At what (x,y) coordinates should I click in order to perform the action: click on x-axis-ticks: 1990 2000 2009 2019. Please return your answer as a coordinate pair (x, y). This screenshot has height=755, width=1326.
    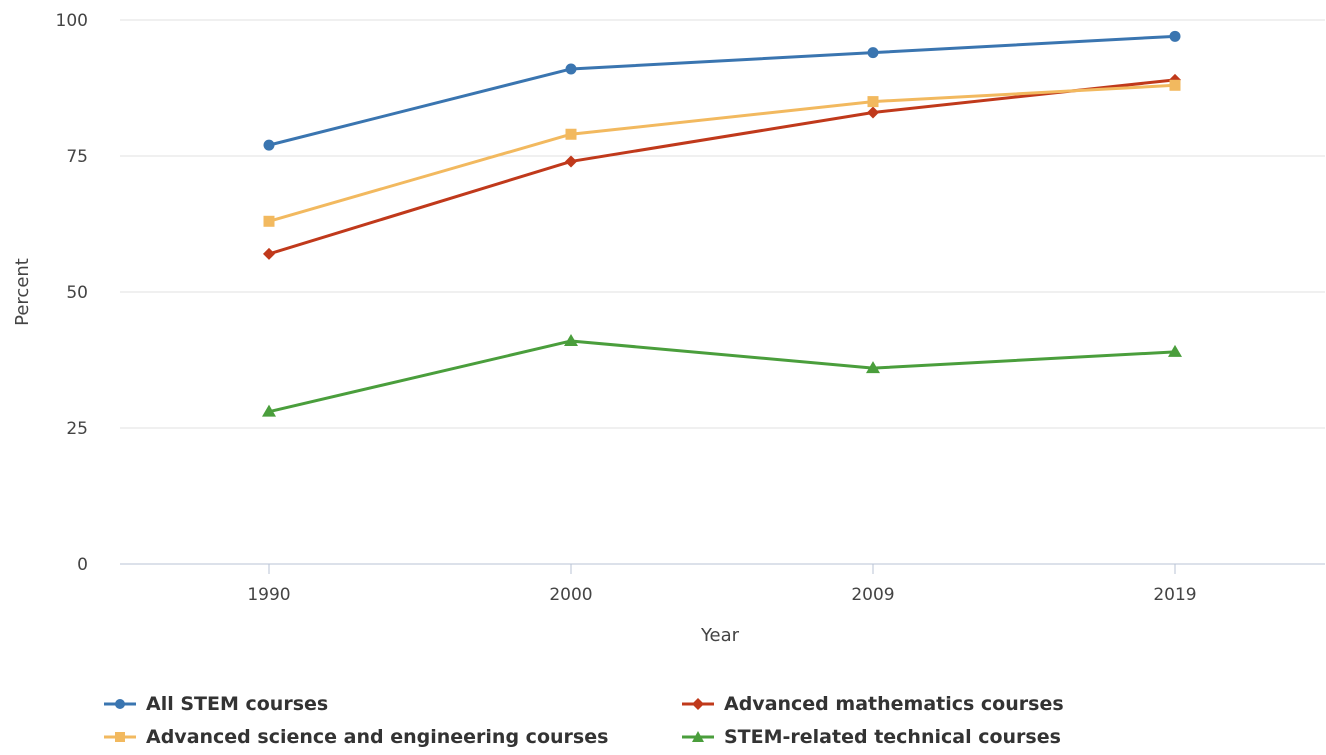
    Looking at the image, I should click on (722, 584).